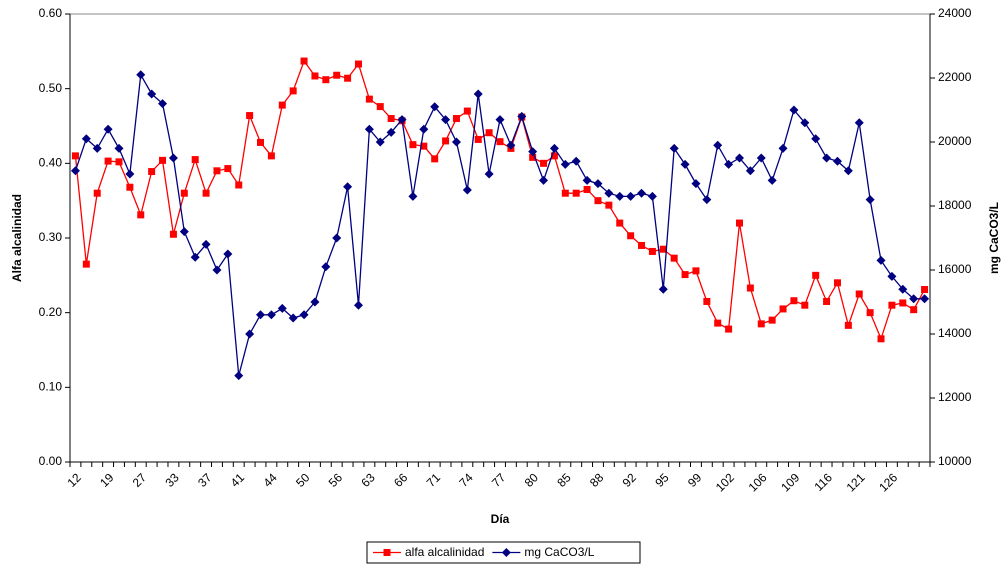 This screenshot has height=569, width=1008. What do you see at coordinates (955, 269) in the screenshot?
I see `y2-tick-label: 16000` at bounding box center [955, 269].